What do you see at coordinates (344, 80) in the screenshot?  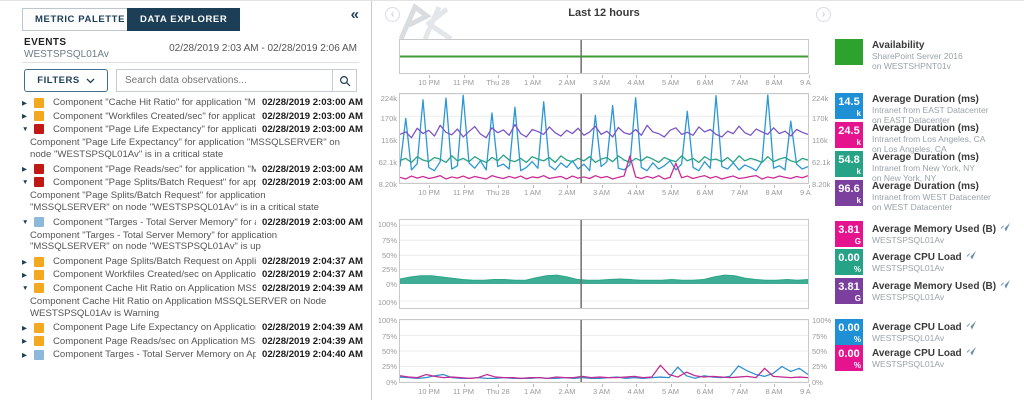 I see `search-button` at bounding box center [344, 80].